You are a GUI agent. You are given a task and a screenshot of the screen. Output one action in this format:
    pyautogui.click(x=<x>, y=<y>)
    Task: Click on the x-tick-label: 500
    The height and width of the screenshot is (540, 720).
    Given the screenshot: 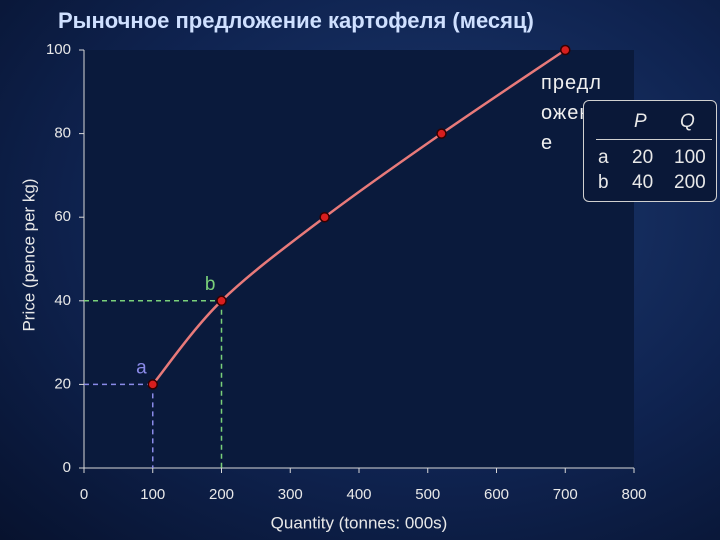 What is the action you would take?
    pyautogui.click(x=427, y=494)
    